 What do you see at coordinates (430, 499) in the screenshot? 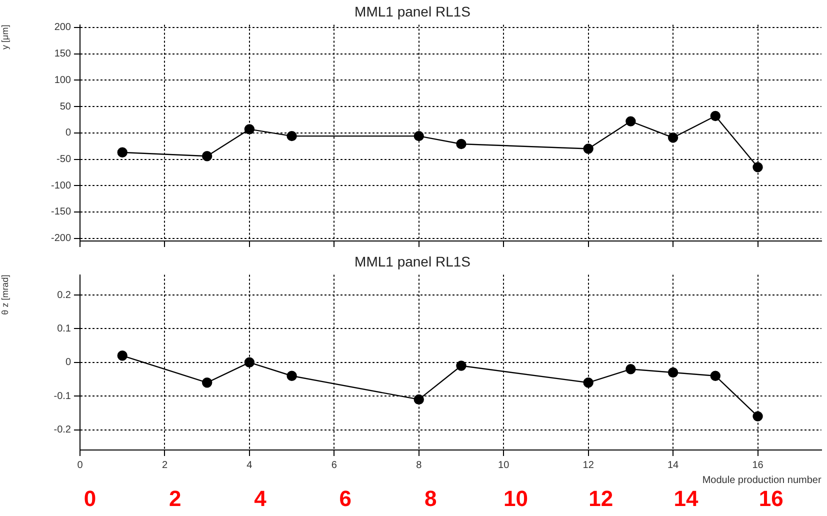
I see `text: 8` at bounding box center [430, 499].